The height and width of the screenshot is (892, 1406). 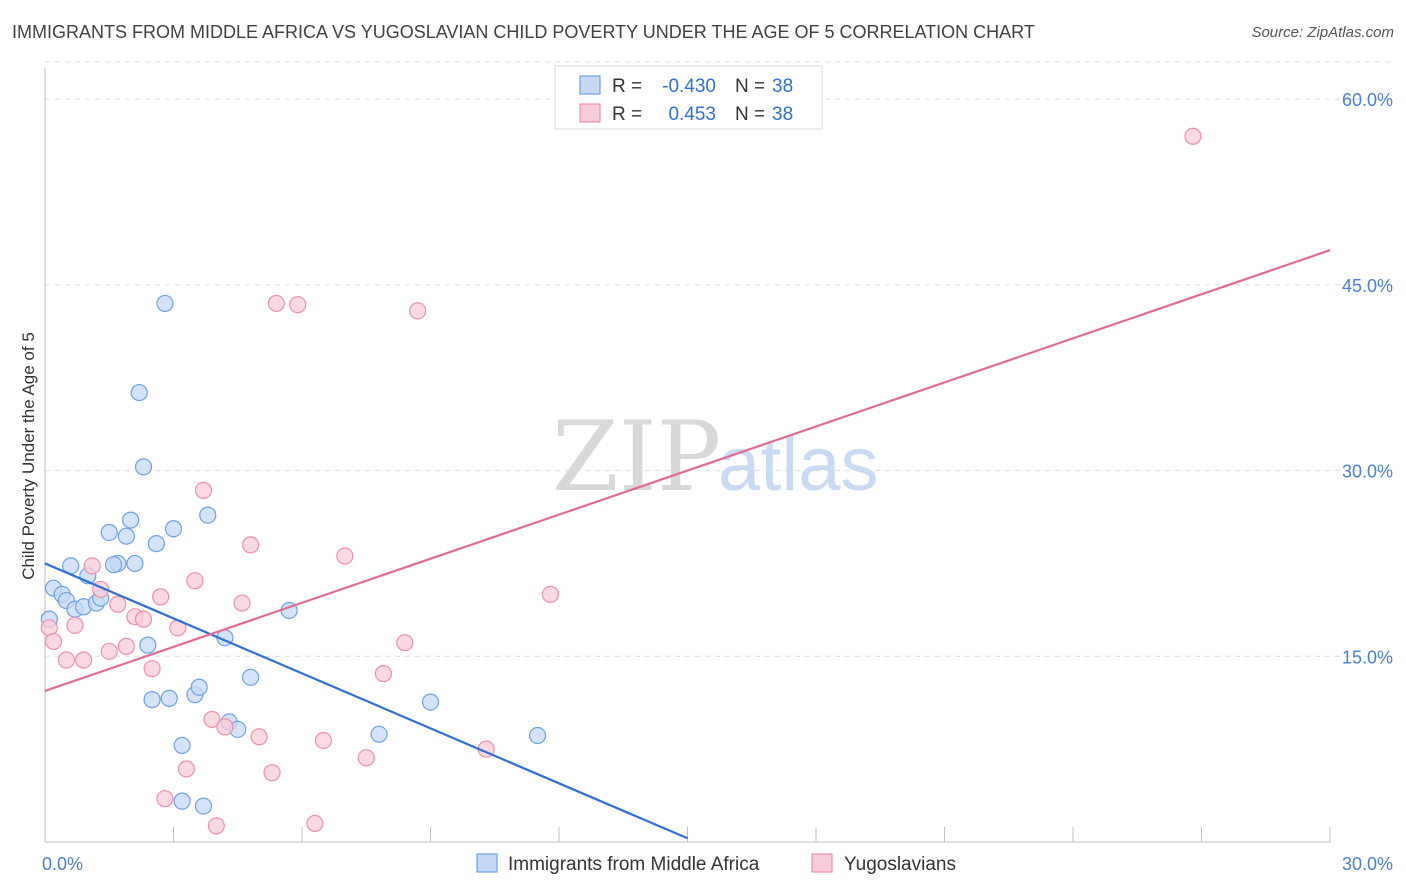 I want to click on watermark: ZIP atlas, so click(x=715, y=457).